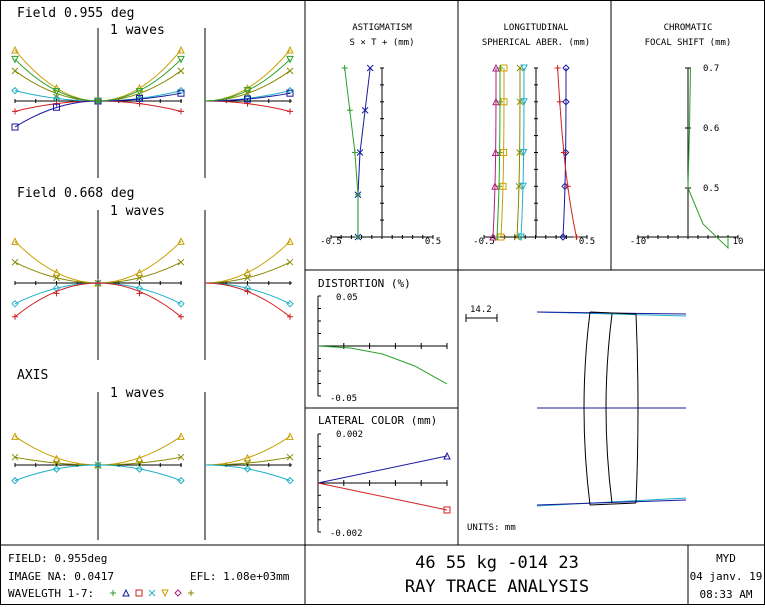  I want to click on chromatic-focal-shift-plot, so click(688, 158).